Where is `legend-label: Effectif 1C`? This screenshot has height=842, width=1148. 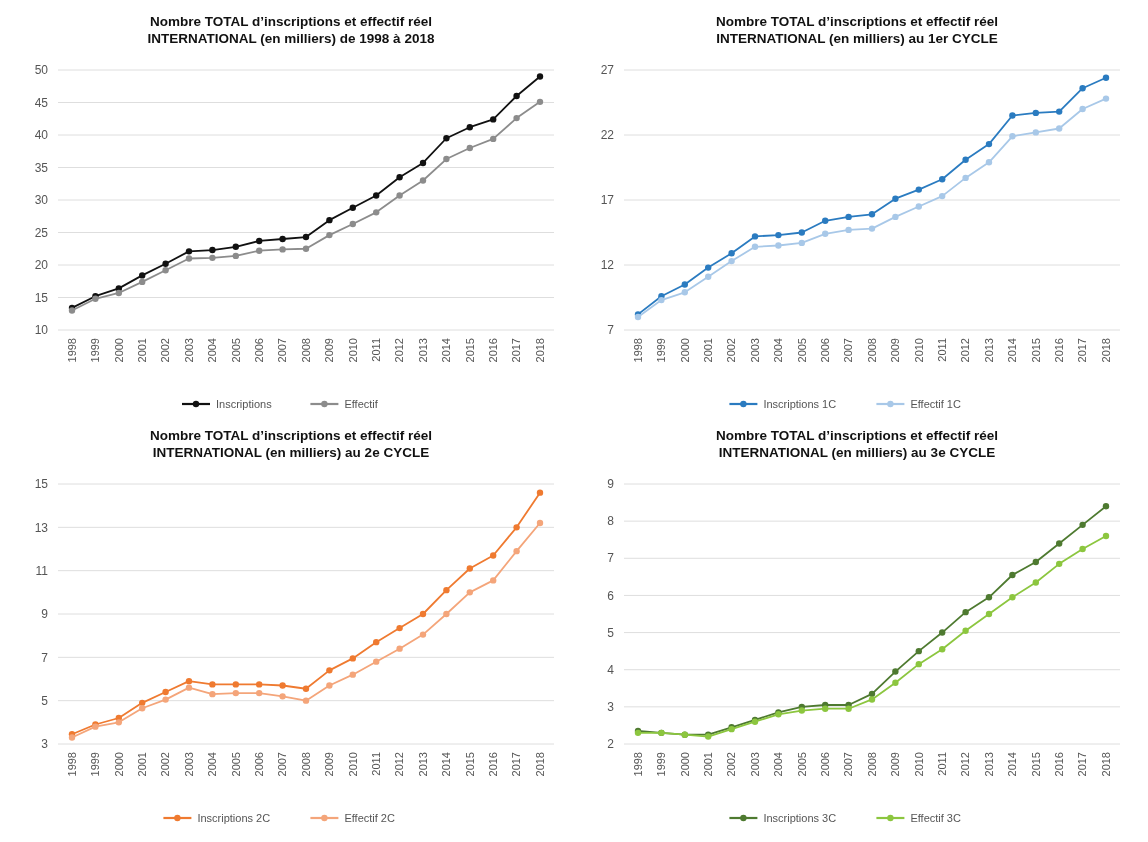 legend-label: Effectif 1C is located at coordinates (935, 403).